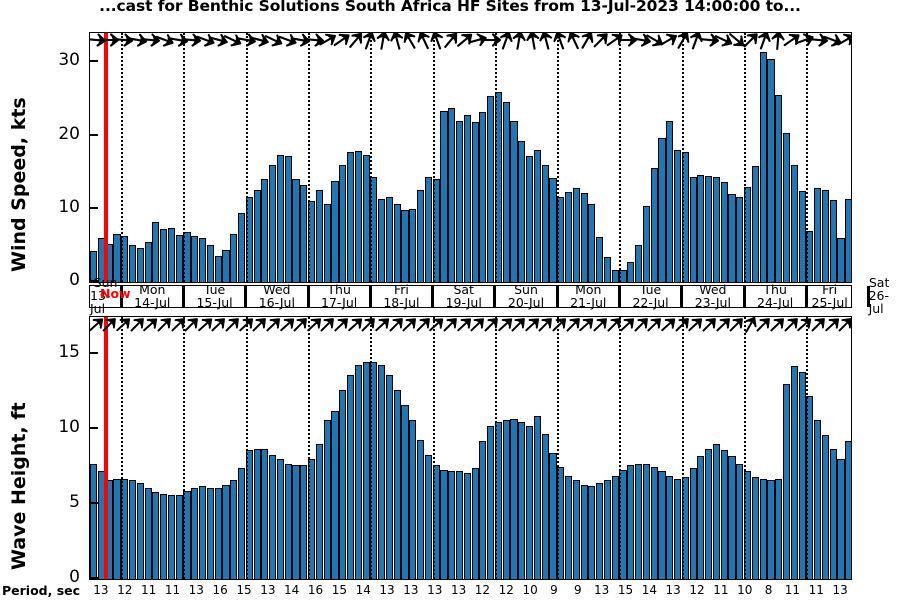 This screenshot has width=900, height=600. What do you see at coordinates (339, 289) in the screenshot?
I see `day-of-week: Thu` at bounding box center [339, 289].